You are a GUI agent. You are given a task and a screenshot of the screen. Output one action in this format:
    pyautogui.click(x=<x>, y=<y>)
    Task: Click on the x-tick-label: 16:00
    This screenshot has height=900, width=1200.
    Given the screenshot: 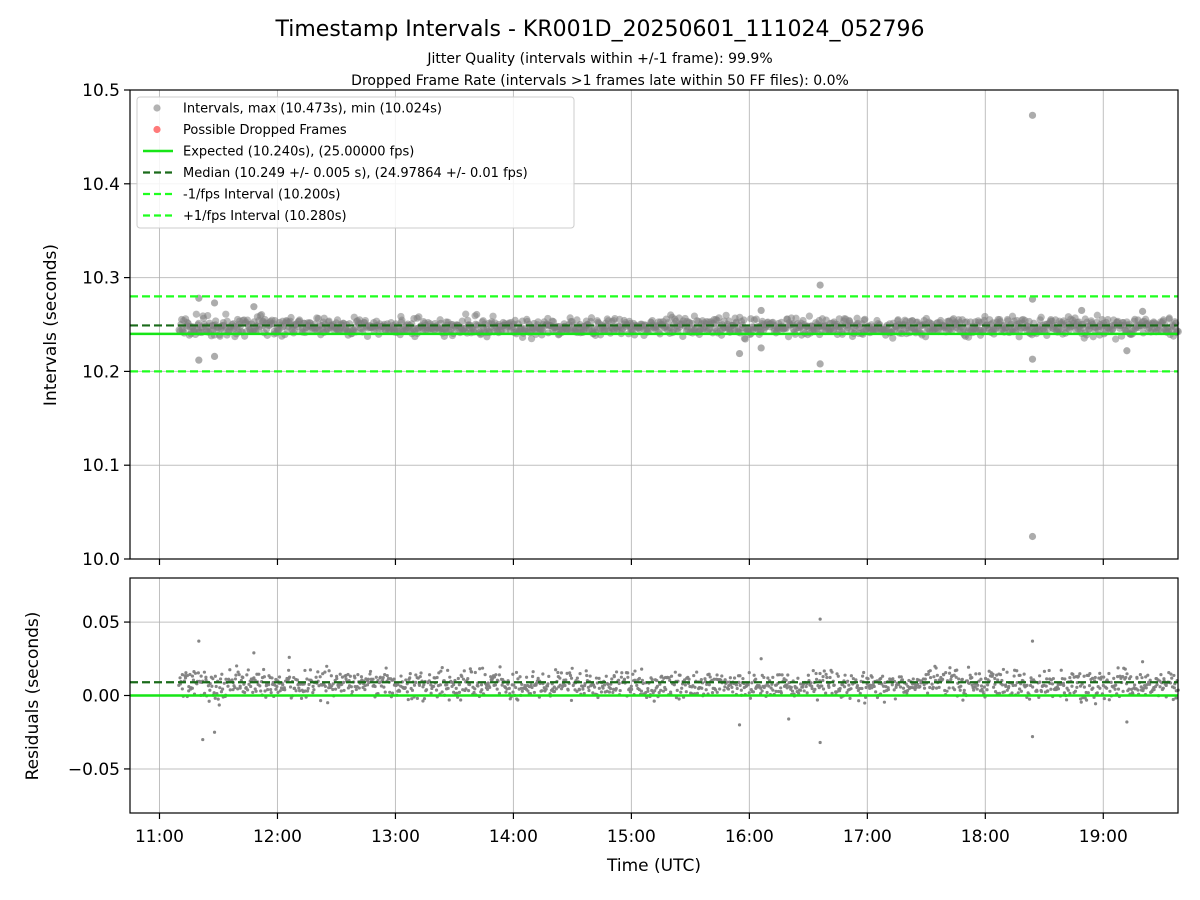 What is the action you would take?
    pyautogui.click(x=749, y=837)
    